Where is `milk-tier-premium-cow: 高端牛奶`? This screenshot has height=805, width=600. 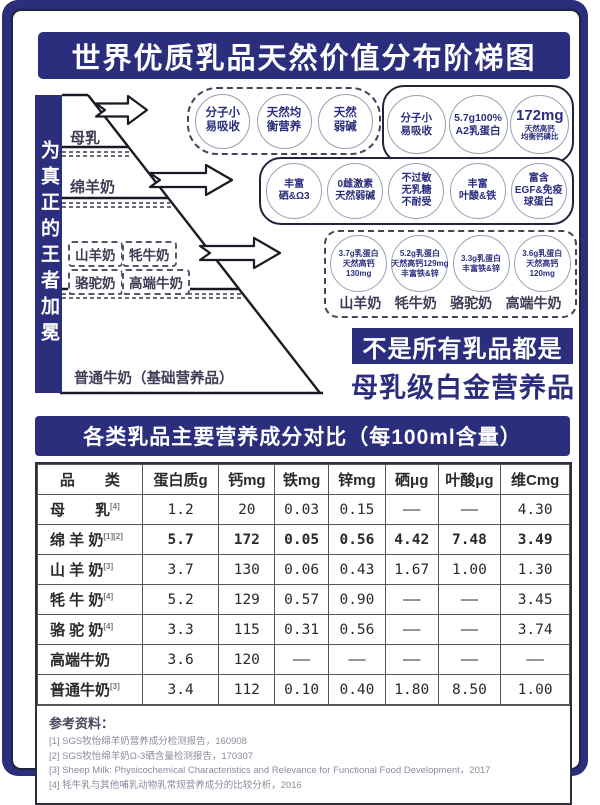
milk-tier-premium-cow: 高端牛奶 is located at coordinates (156, 282).